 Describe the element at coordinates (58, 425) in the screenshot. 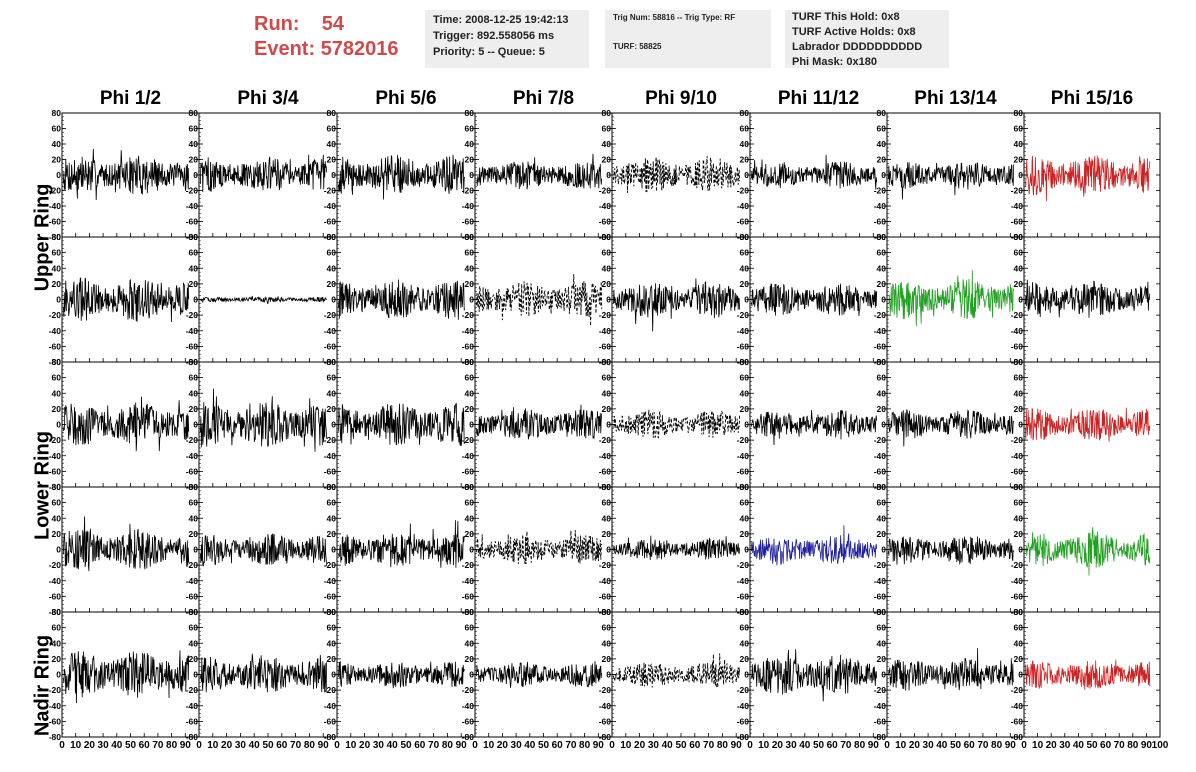

I see `y-tick-label: 0` at that location.